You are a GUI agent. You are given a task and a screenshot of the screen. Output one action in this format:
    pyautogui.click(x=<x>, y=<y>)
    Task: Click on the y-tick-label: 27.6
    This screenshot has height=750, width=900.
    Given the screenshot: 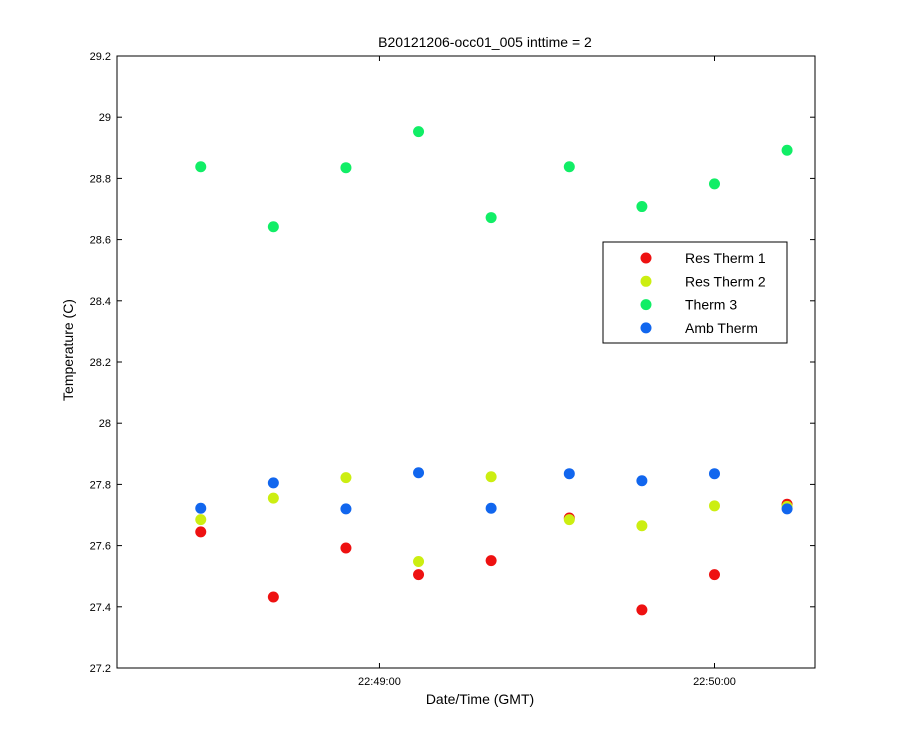 What is the action you would take?
    pyautogui.click(x=100, y=547)
    